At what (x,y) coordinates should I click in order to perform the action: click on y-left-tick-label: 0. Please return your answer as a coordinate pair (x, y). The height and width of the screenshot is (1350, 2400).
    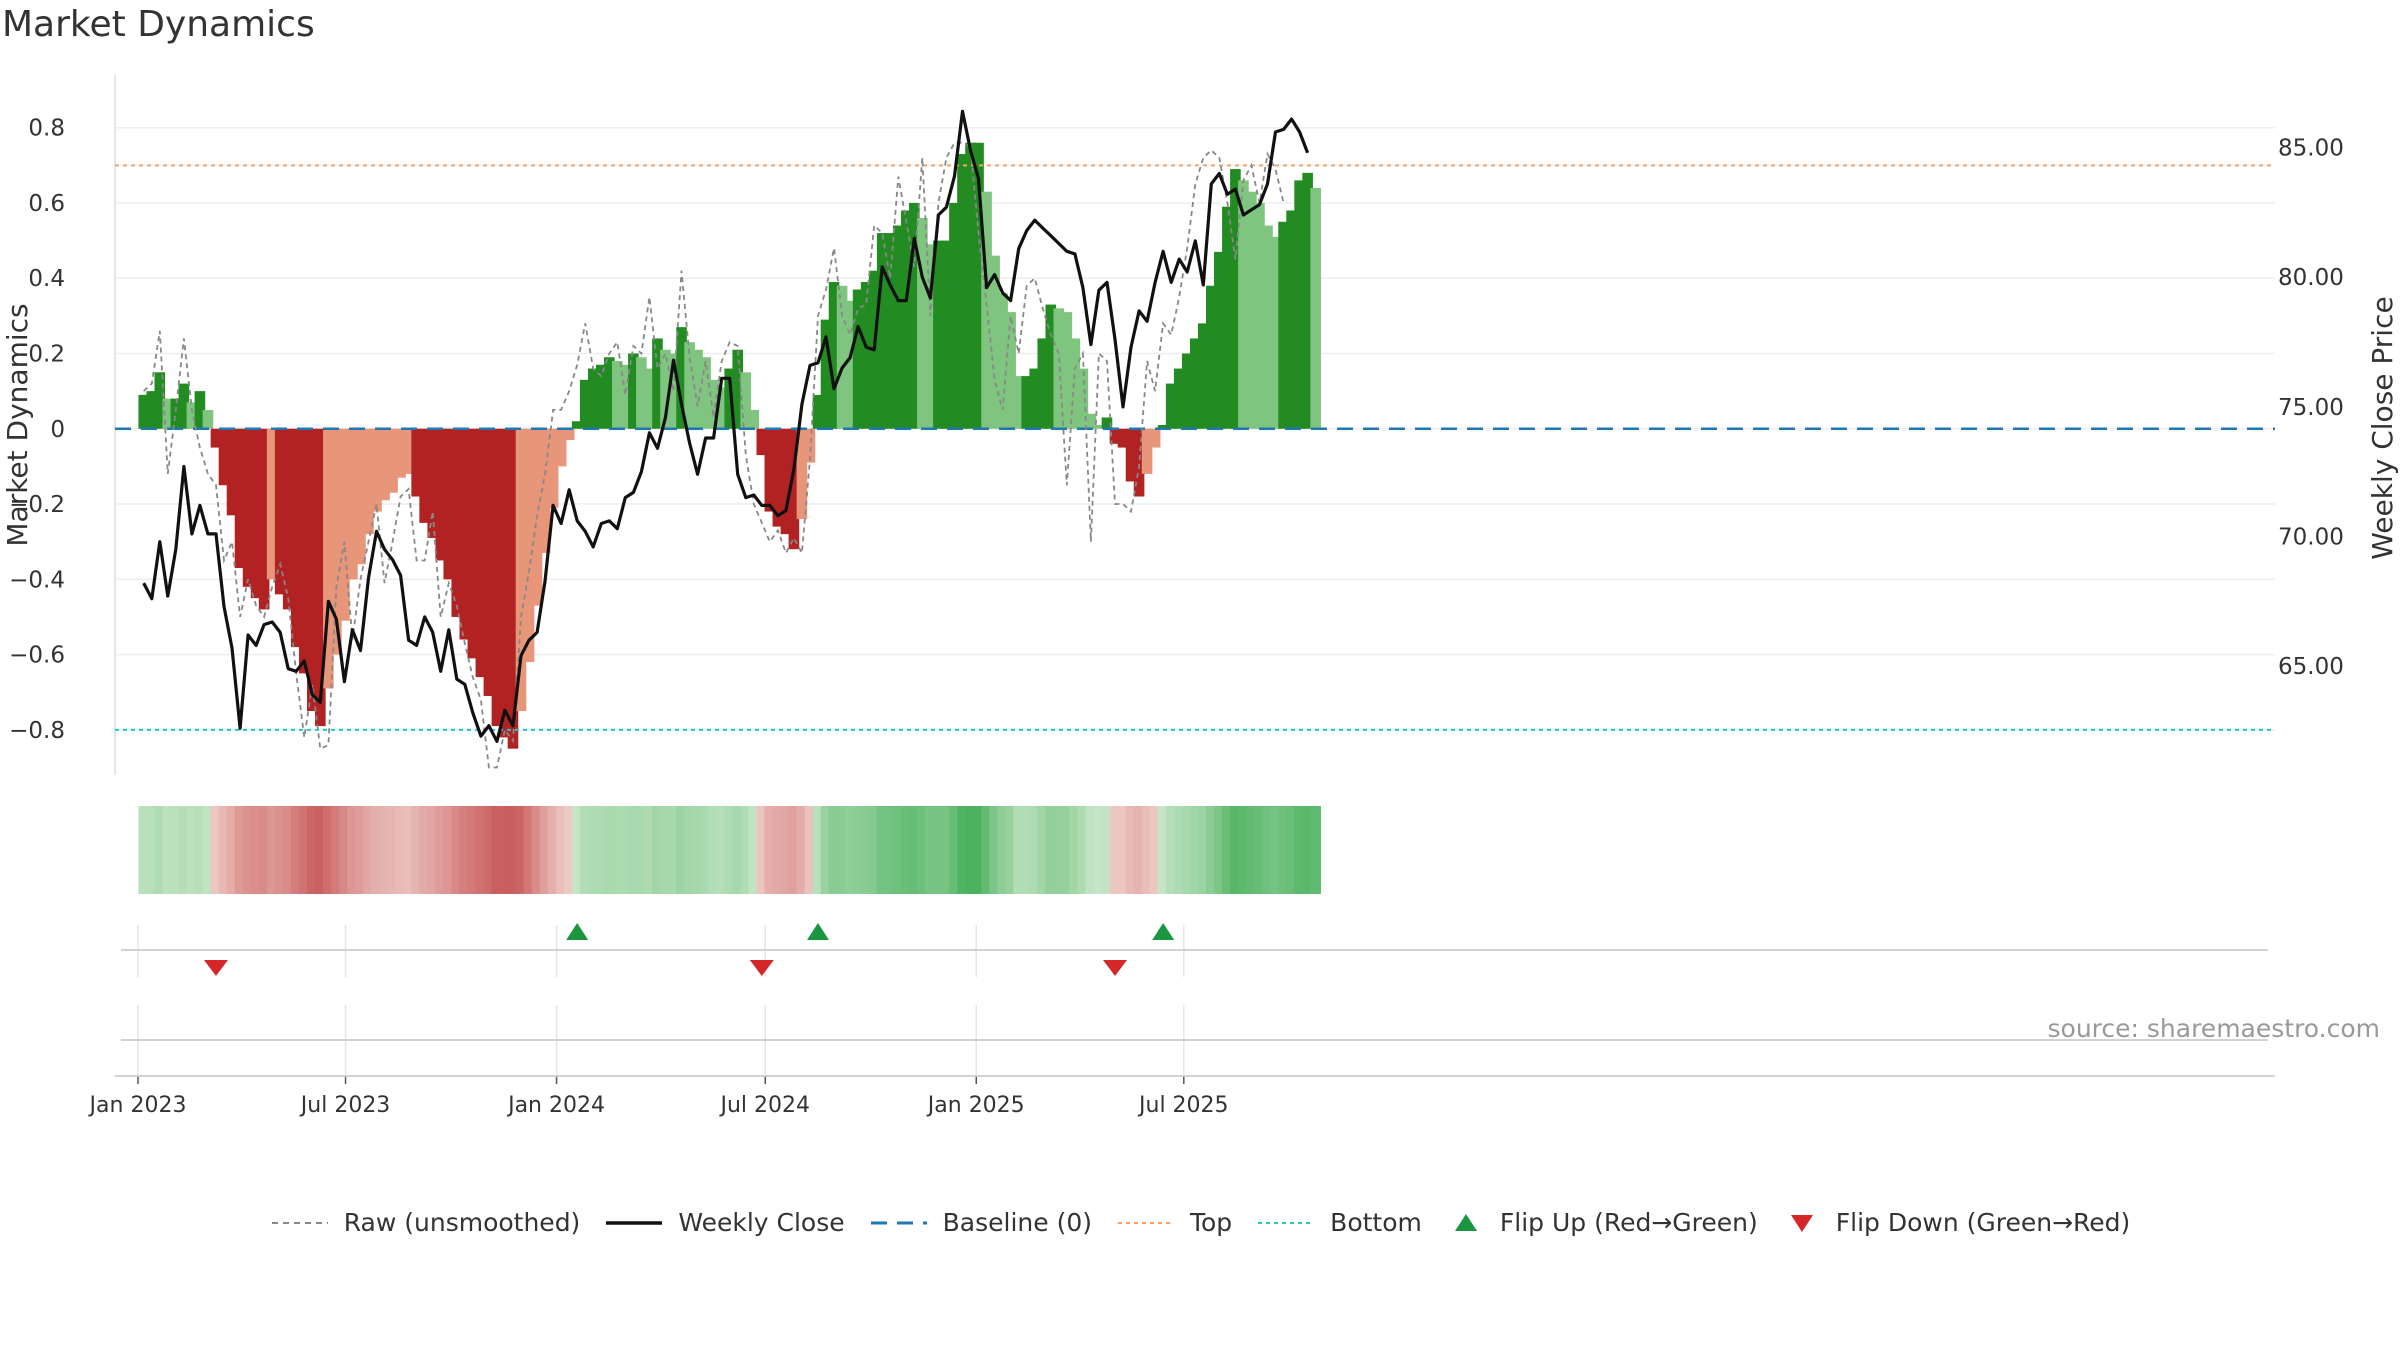
    Looking at the image, I should click on (57, 430).